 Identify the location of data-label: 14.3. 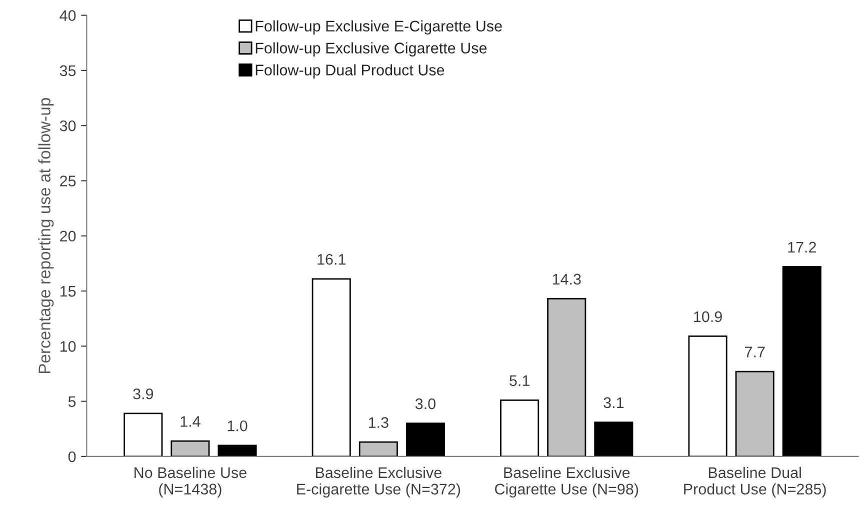
(566, 279).